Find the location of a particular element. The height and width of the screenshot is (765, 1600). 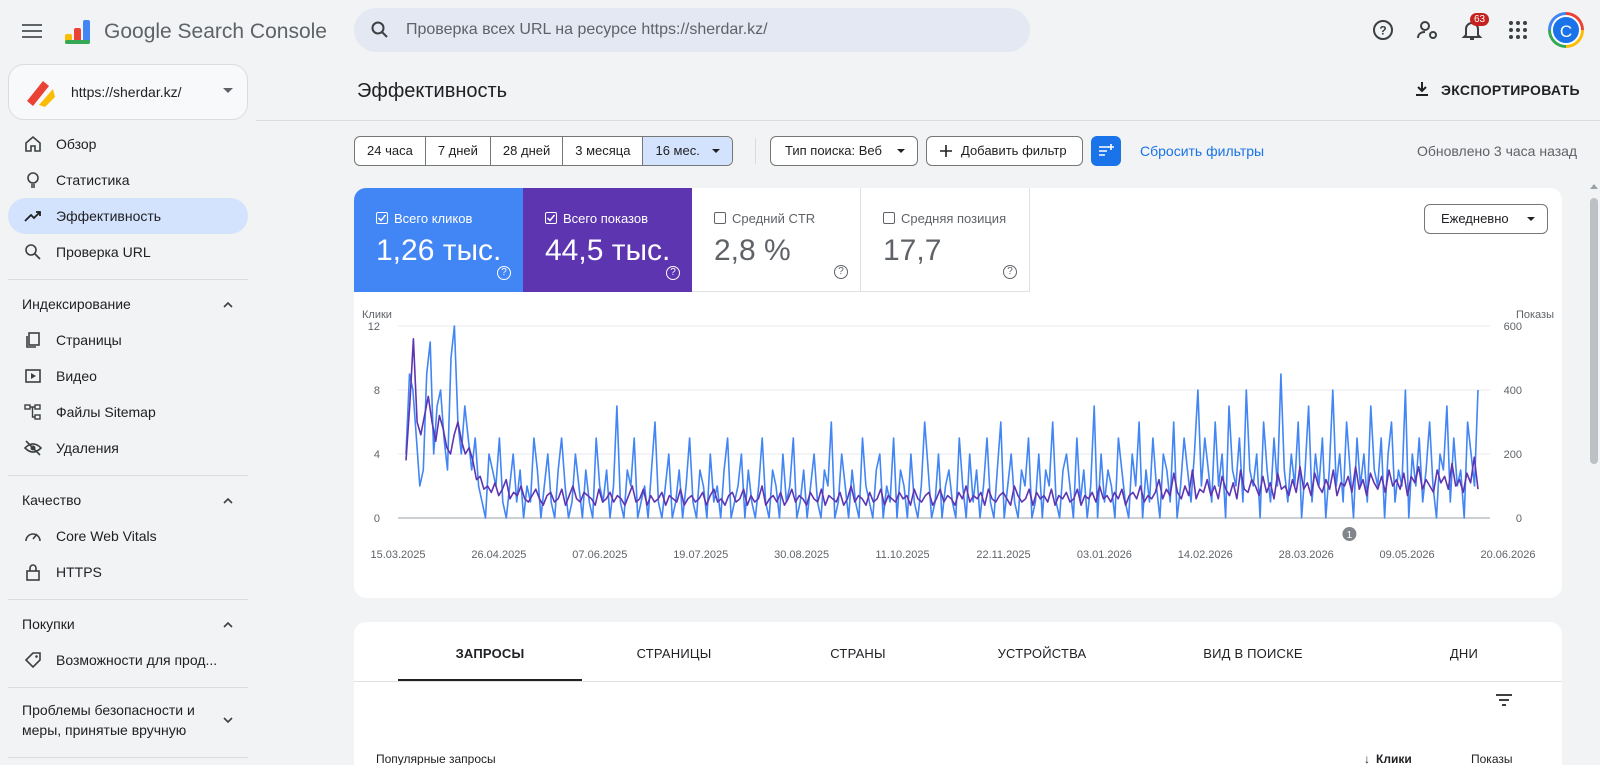

tab-dates: ДНИ is located at coordinates (1464, 653).